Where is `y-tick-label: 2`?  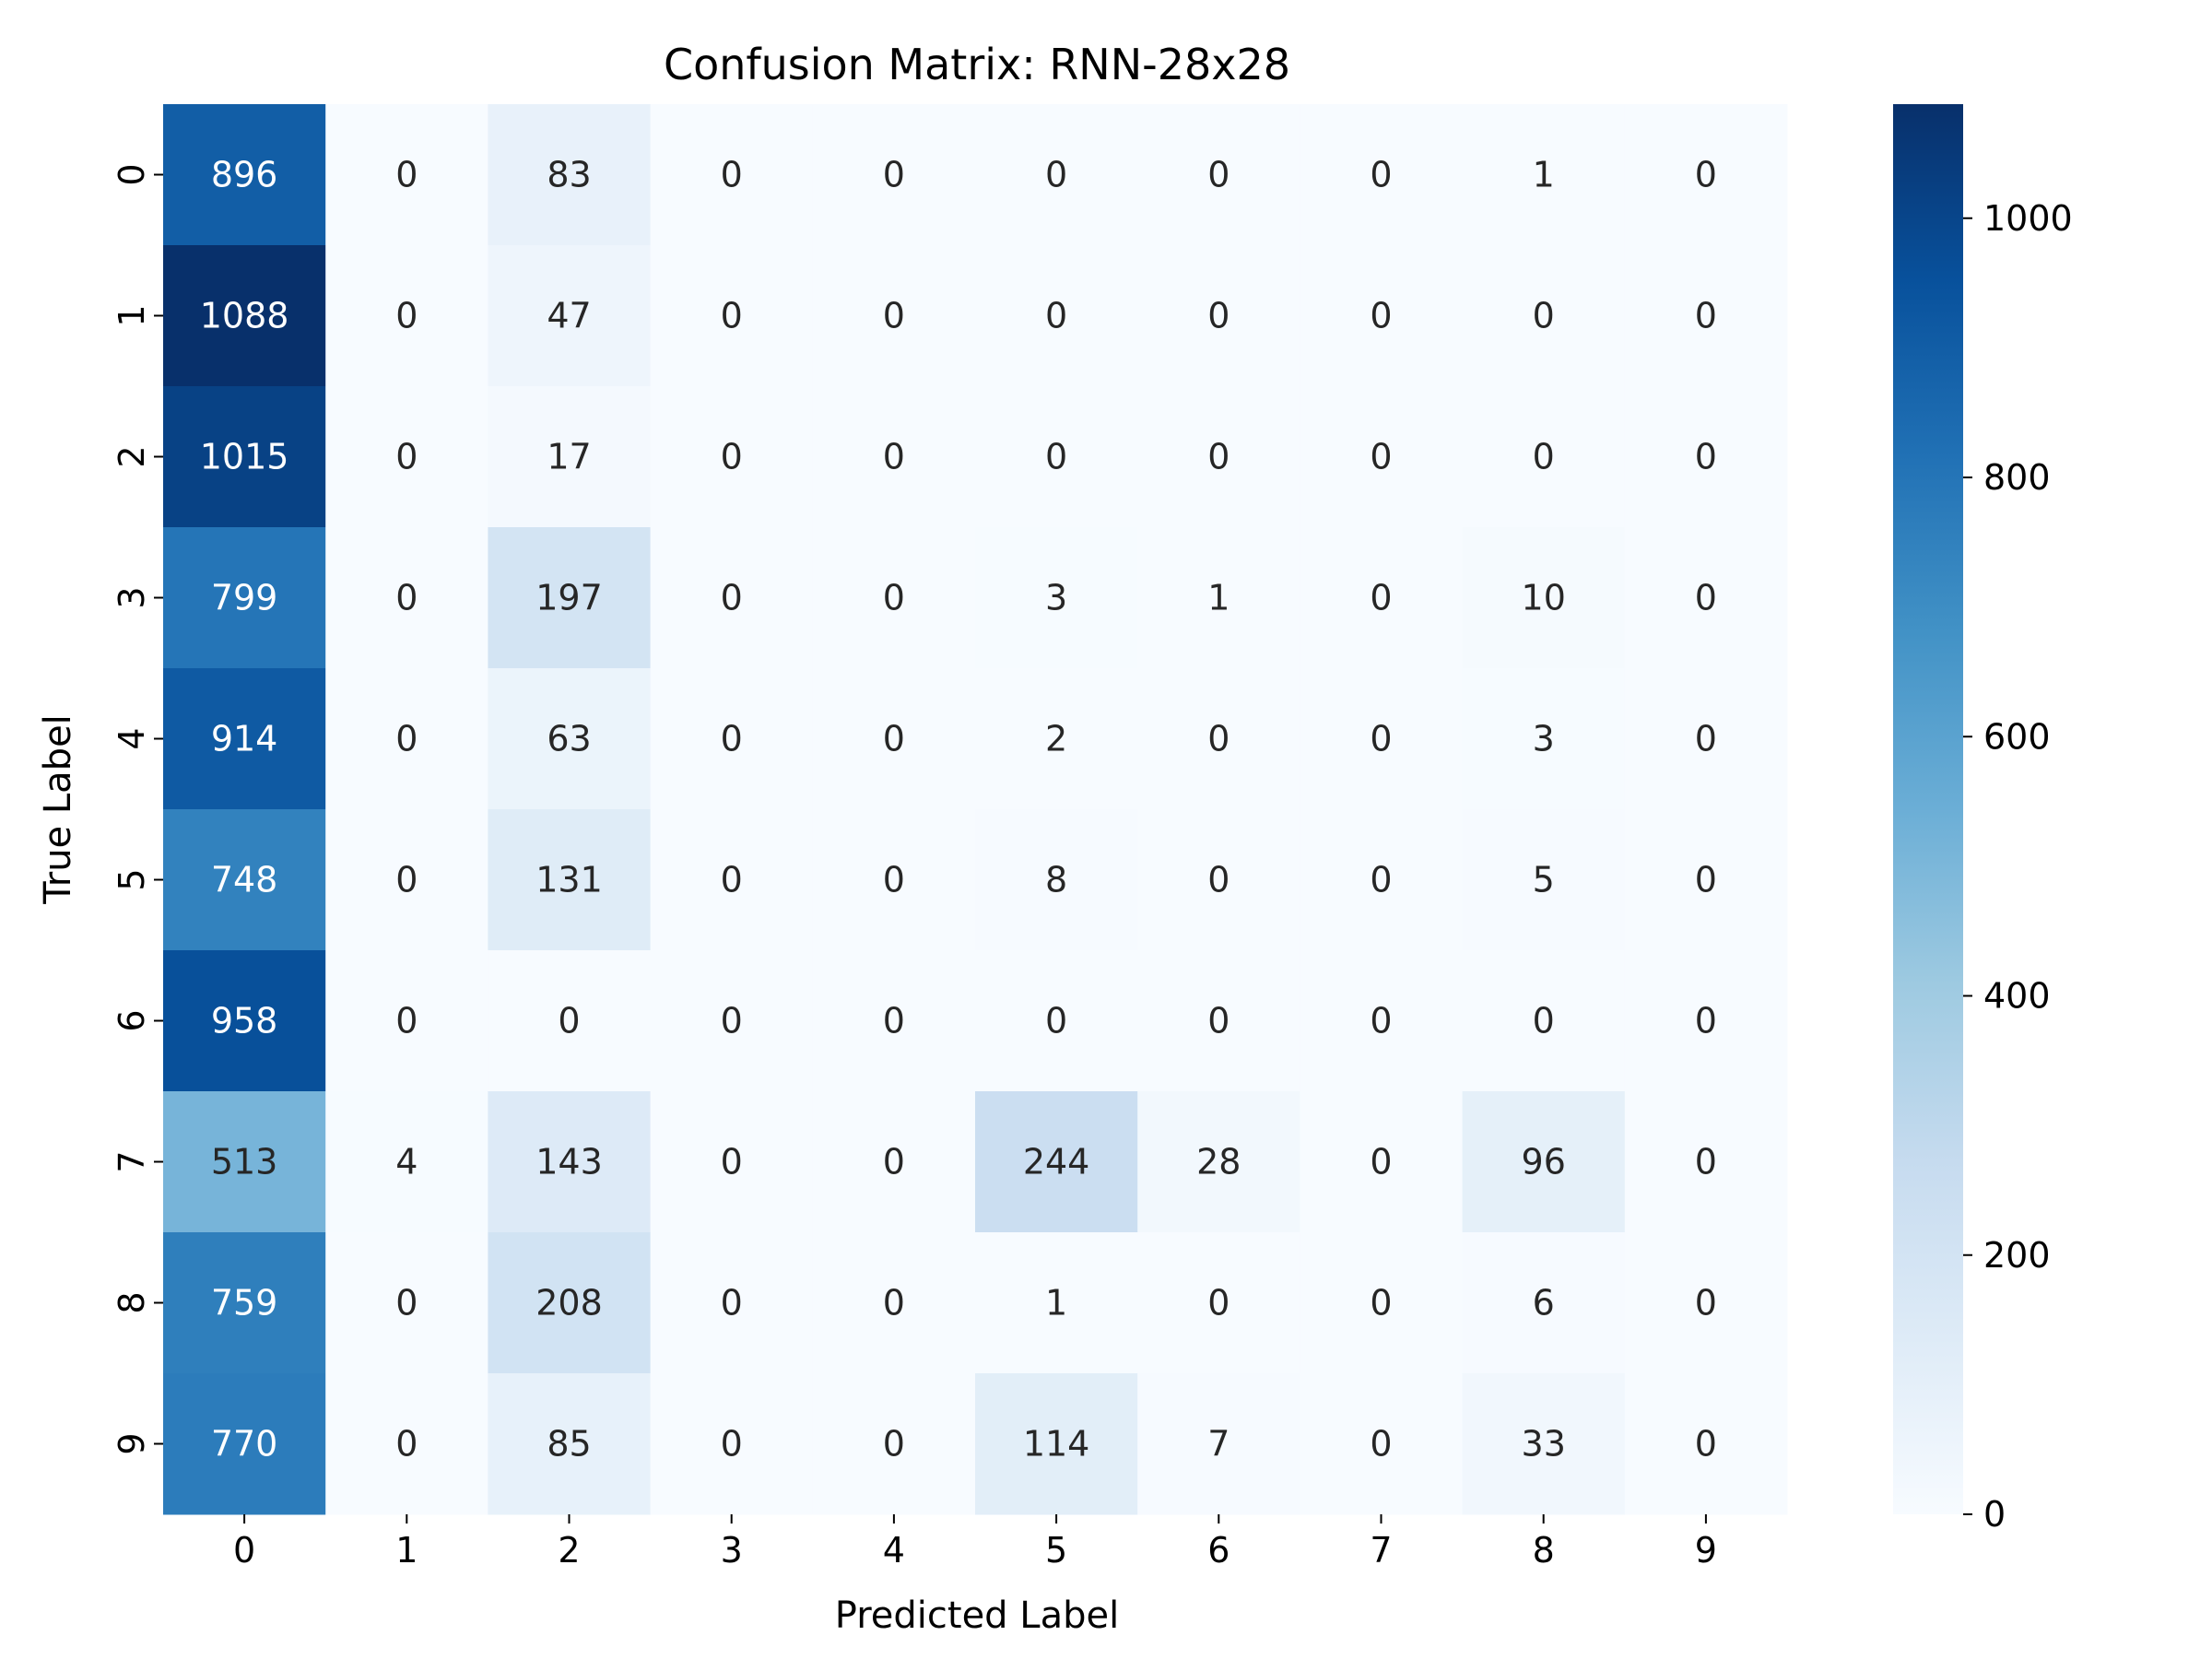 y-tick-label: 2 is located at coordinates (132, 456).